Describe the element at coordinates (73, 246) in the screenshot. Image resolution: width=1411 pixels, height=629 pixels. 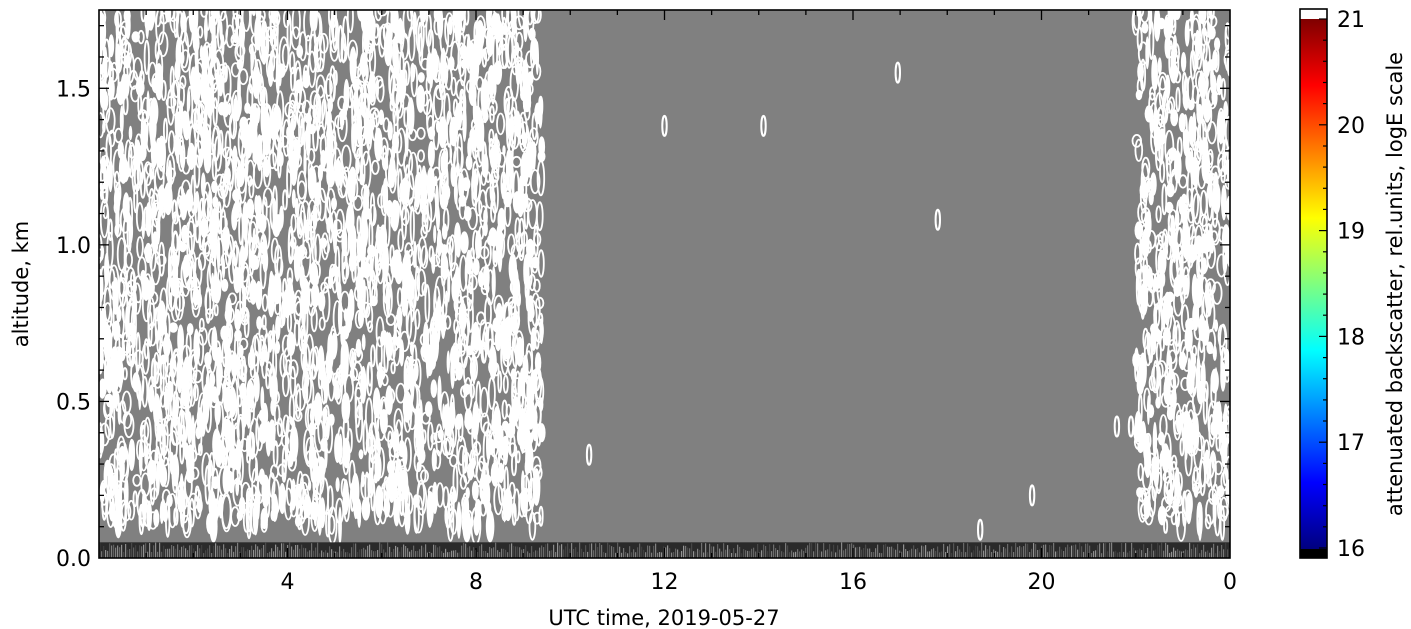
I see `y-tick-label: 1.0` at that location.